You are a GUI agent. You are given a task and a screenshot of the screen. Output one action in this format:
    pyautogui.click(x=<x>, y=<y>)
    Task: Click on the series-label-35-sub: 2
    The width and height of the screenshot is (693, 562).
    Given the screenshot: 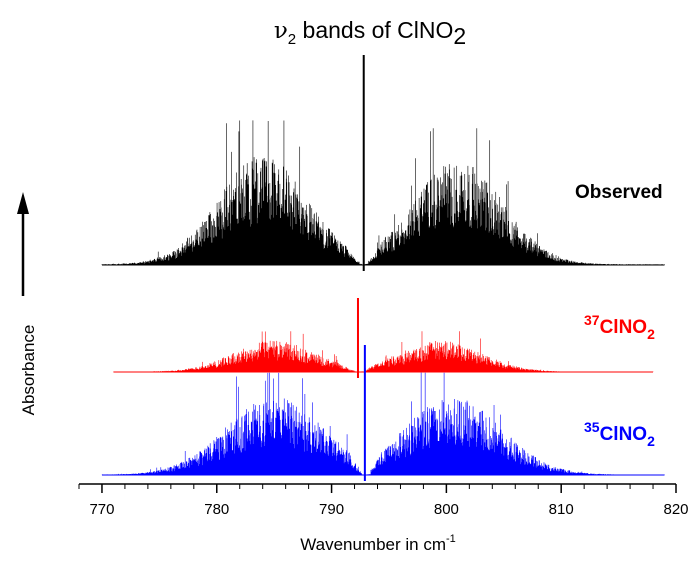 What is the action you would take?
    pyautogui.click(x=651, y=441)
    